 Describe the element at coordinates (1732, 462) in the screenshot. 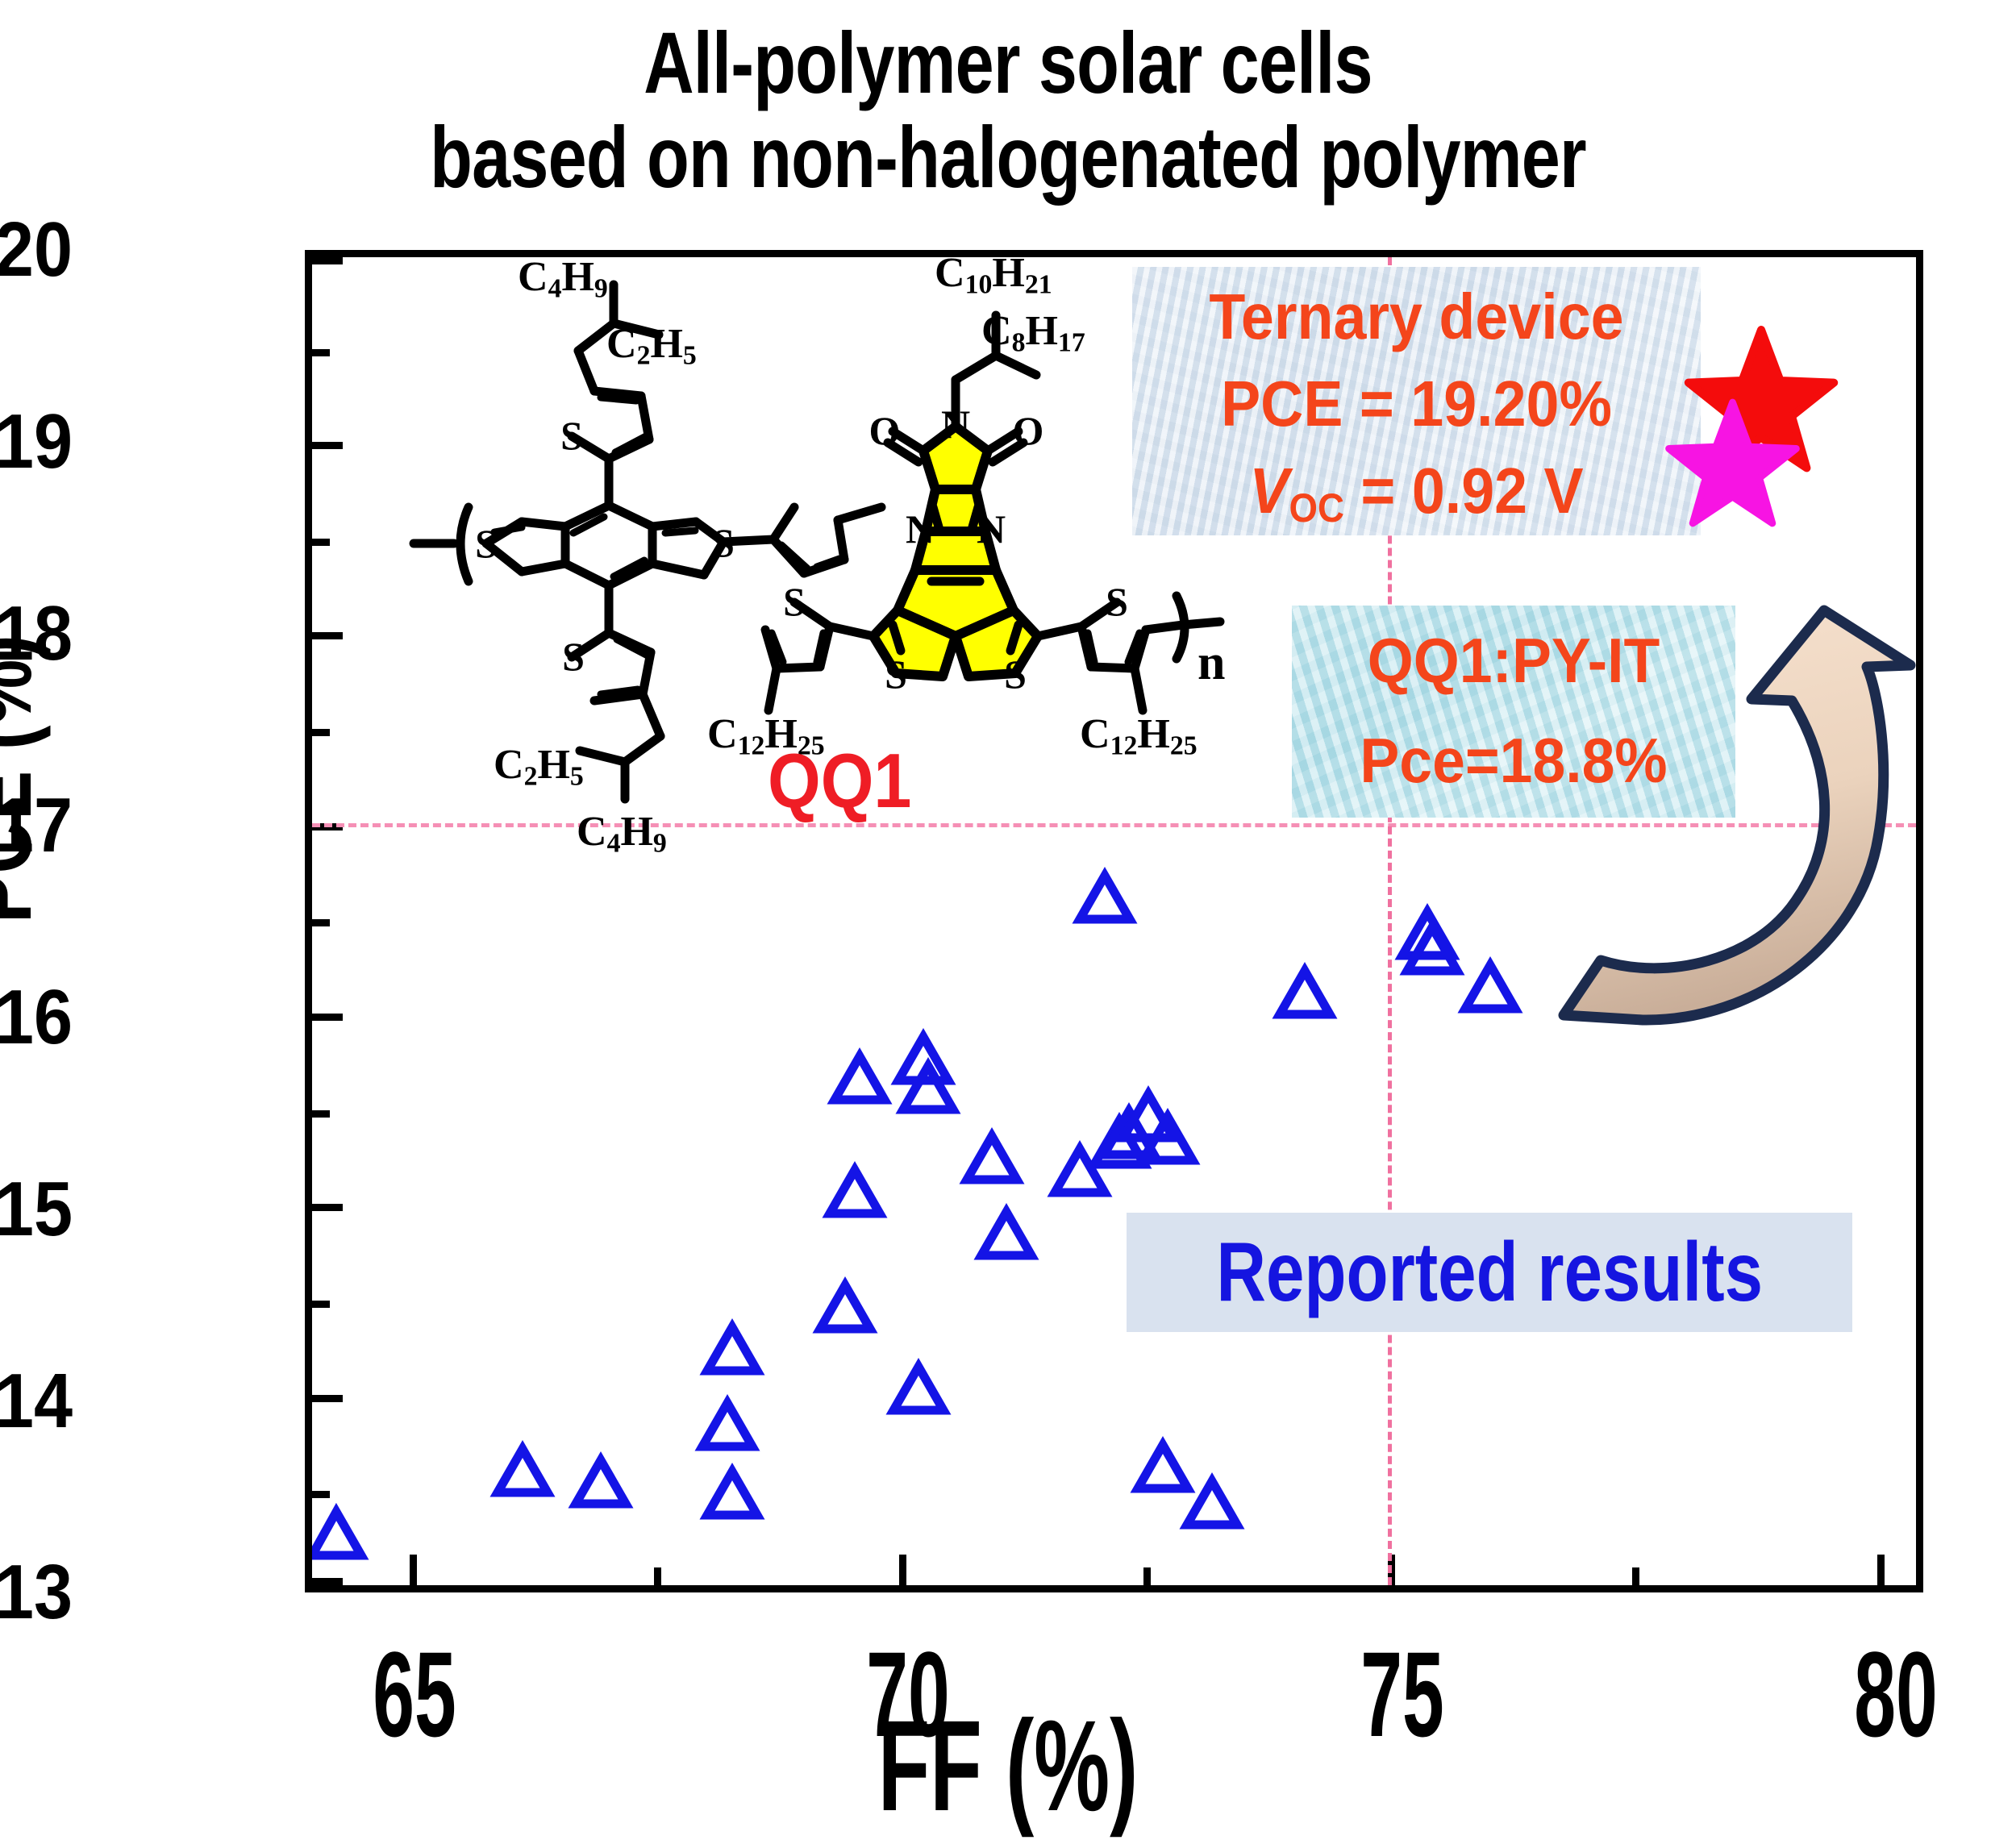

I see `binary-device-star-magenta` at that location.